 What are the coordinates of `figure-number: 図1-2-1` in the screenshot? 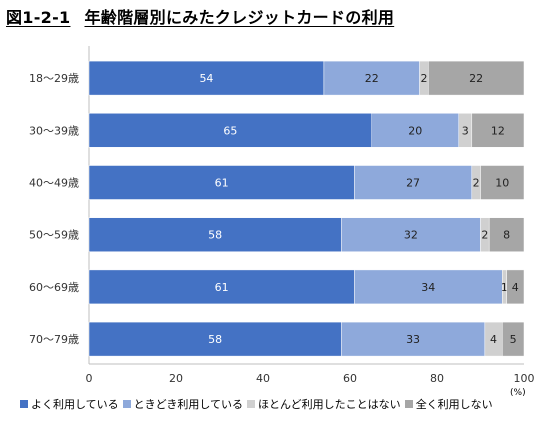 It's located at (38, 17).